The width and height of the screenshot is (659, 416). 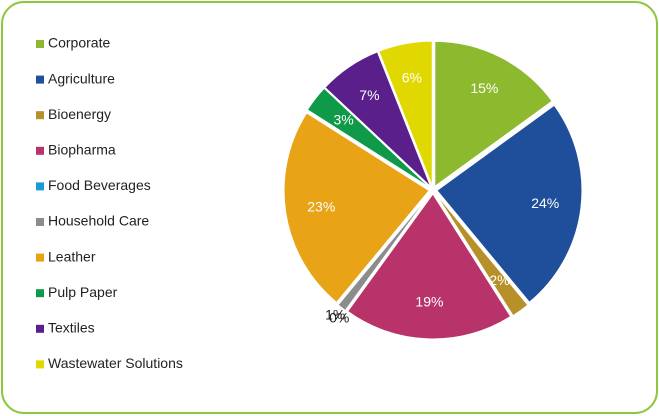 I want to click on legend-label: Textiles, so click(x=71, y=328).